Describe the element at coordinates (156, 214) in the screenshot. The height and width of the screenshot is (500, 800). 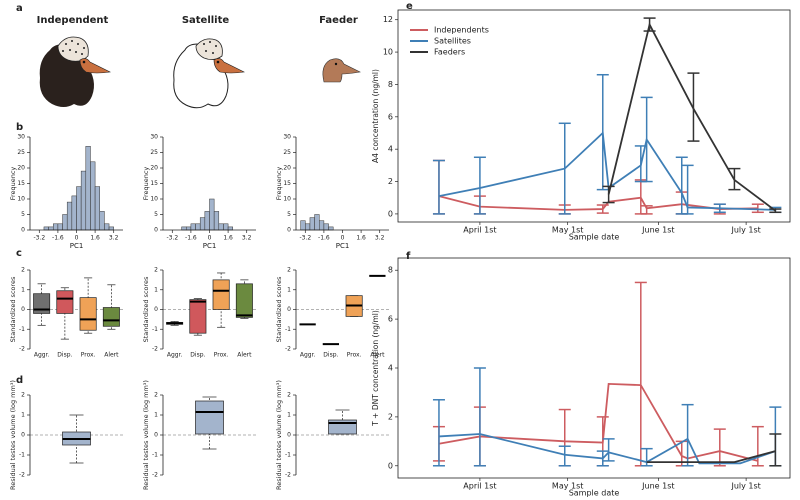
I see `y-tick-label: 5` at that location.